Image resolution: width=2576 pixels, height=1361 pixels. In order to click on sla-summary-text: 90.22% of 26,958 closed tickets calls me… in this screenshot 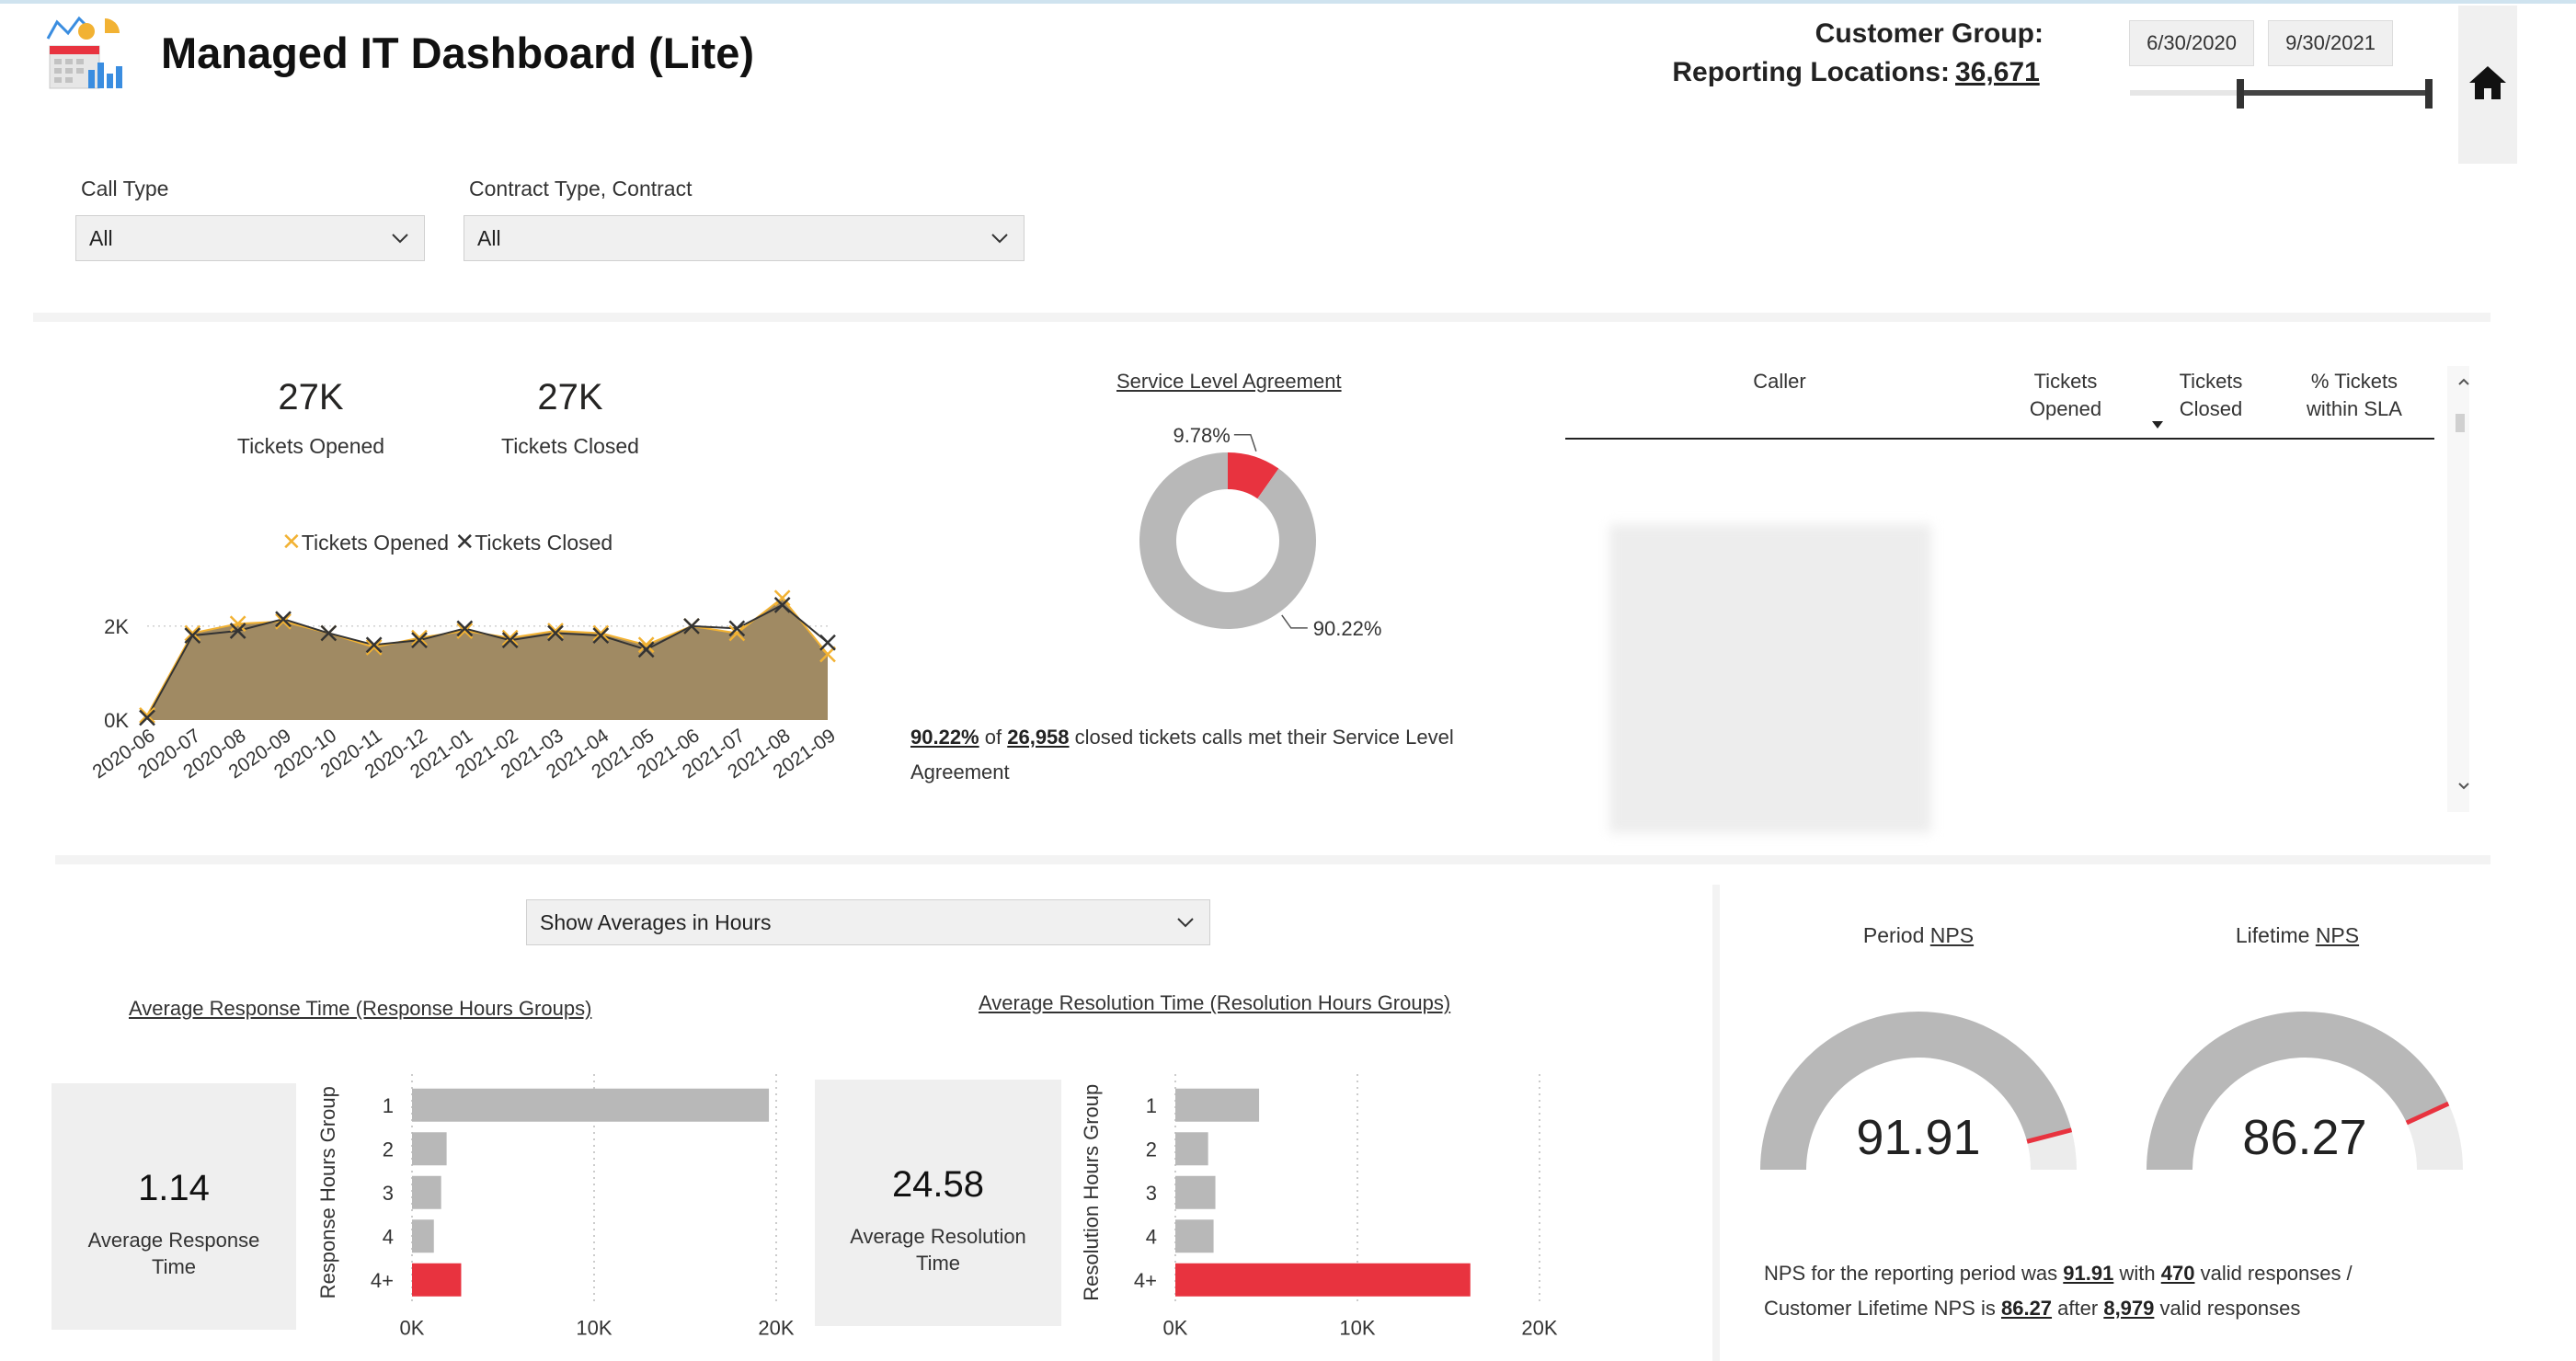, I will do `click(1204, 755)`.